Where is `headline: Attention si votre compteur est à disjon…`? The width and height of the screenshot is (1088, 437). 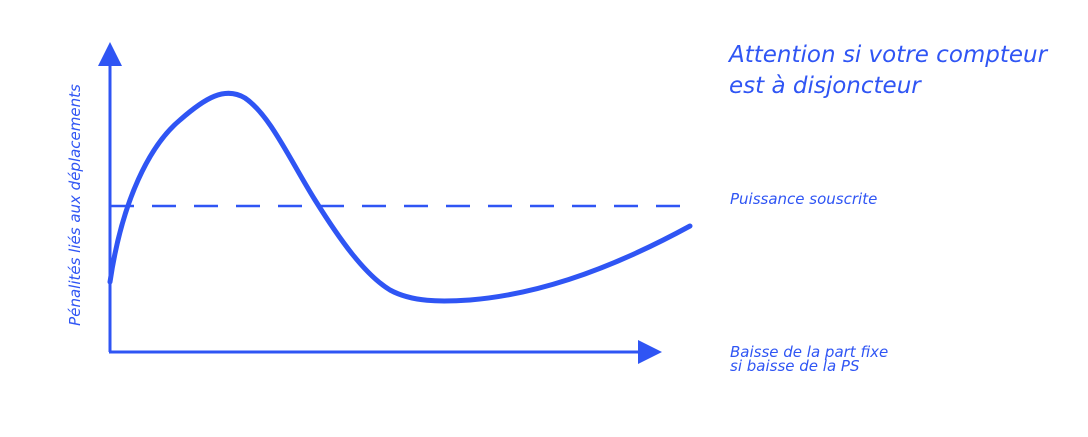 headline: Attention si votre compteur est à disjon… is located at coordinates (888, 71).